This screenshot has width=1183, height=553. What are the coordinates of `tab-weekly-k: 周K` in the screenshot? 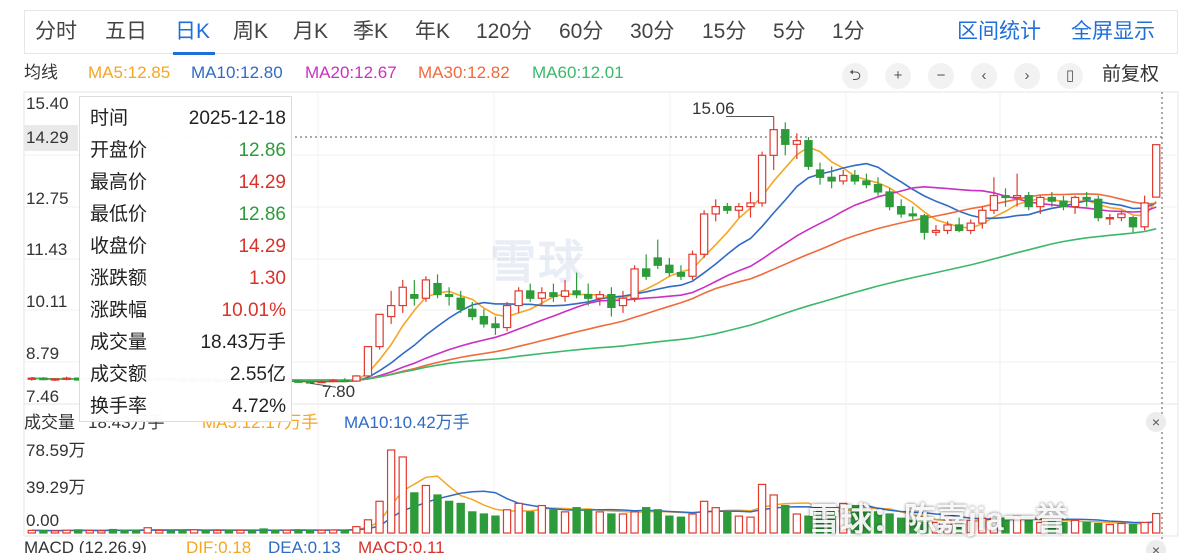 It's located at (251, 31).